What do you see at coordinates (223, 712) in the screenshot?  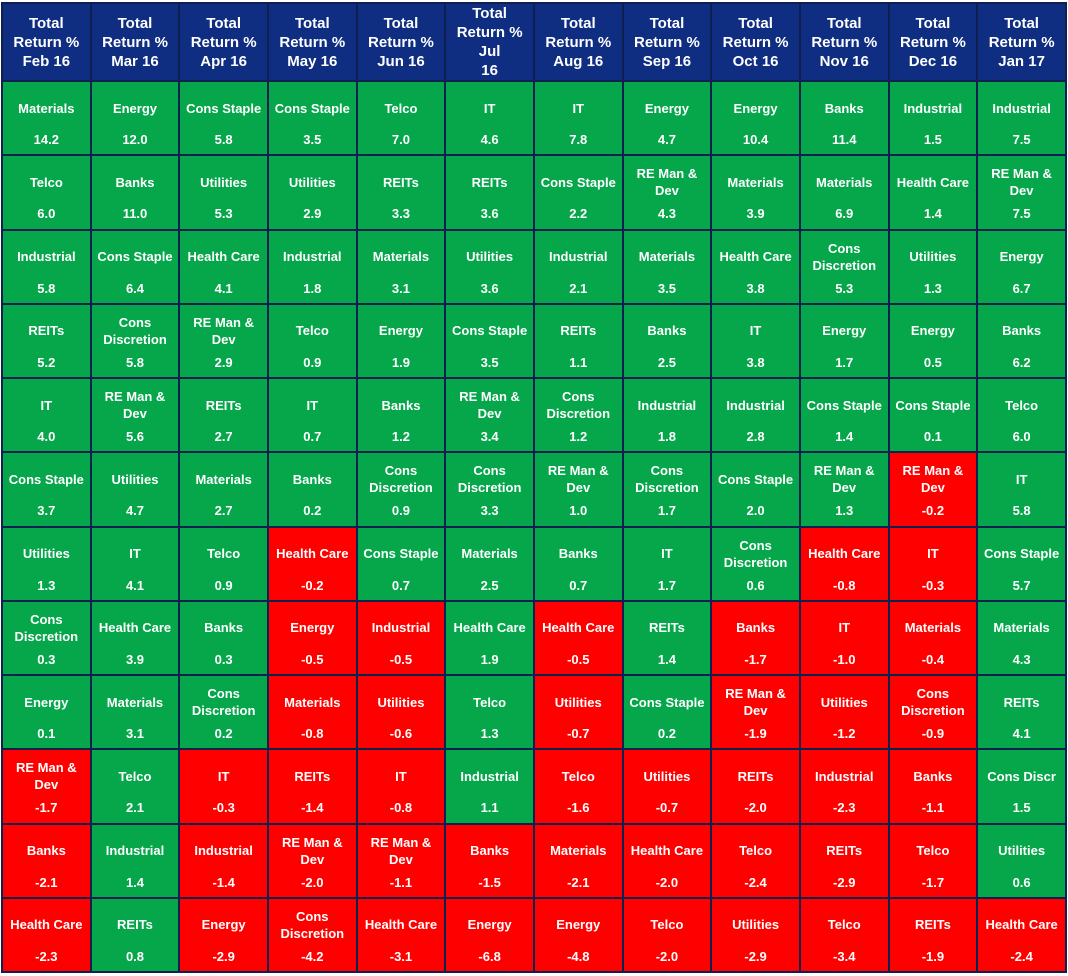 I see `return-cell: Cons Discretion 0.2` at bounding box center [223, 712].